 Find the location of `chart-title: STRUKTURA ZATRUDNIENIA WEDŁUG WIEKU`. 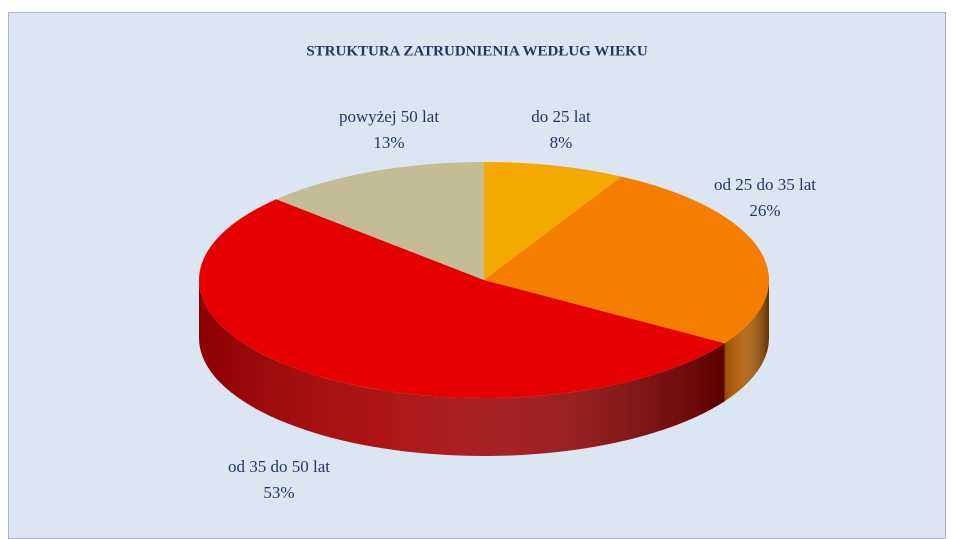

chart-title: STRUKTURA ZATRUDNIENIA WEDŁUG WIEKU is located at coordinates (476, 51).